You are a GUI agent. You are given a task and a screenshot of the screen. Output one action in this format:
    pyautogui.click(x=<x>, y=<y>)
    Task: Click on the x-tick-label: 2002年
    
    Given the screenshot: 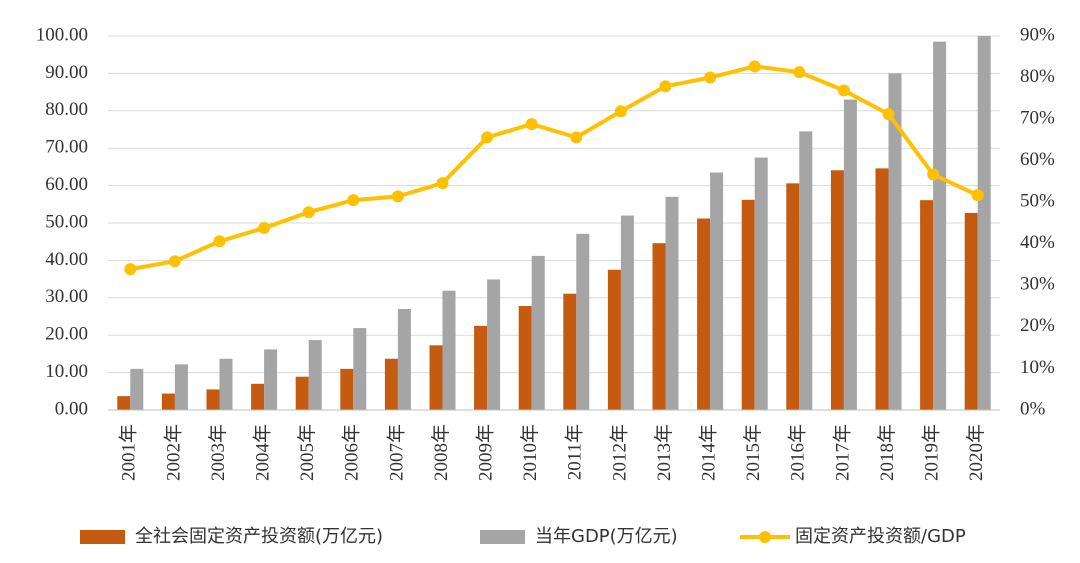 What is the action you would take?
    pyautogui.click(x=173, y=452)
    